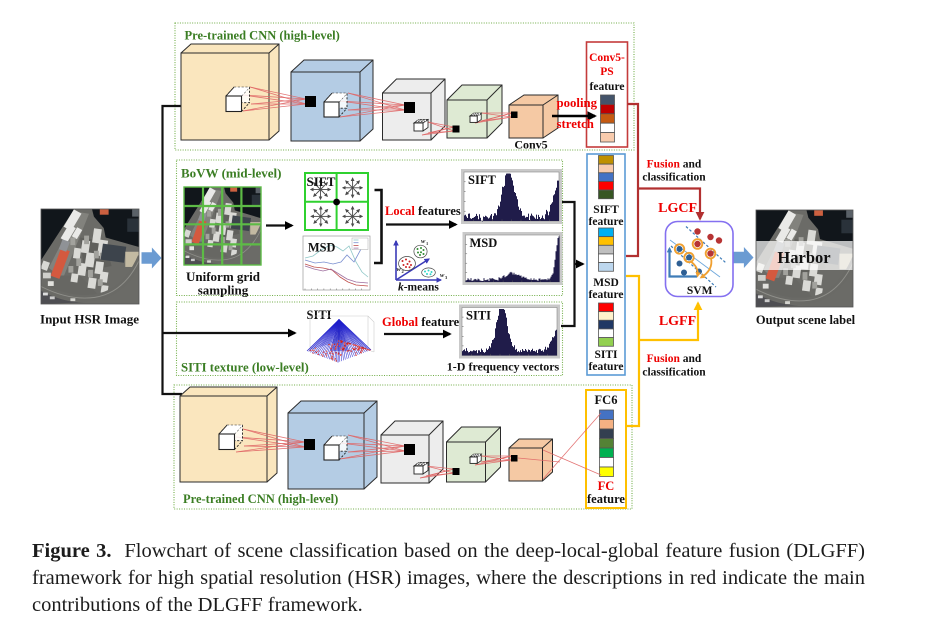 The height and width of the screenshot is (634, 930). What do you see at coordinates (606, 486) in the screenshot?
I see `svg-text: FC` at bounding box center [606, 486].